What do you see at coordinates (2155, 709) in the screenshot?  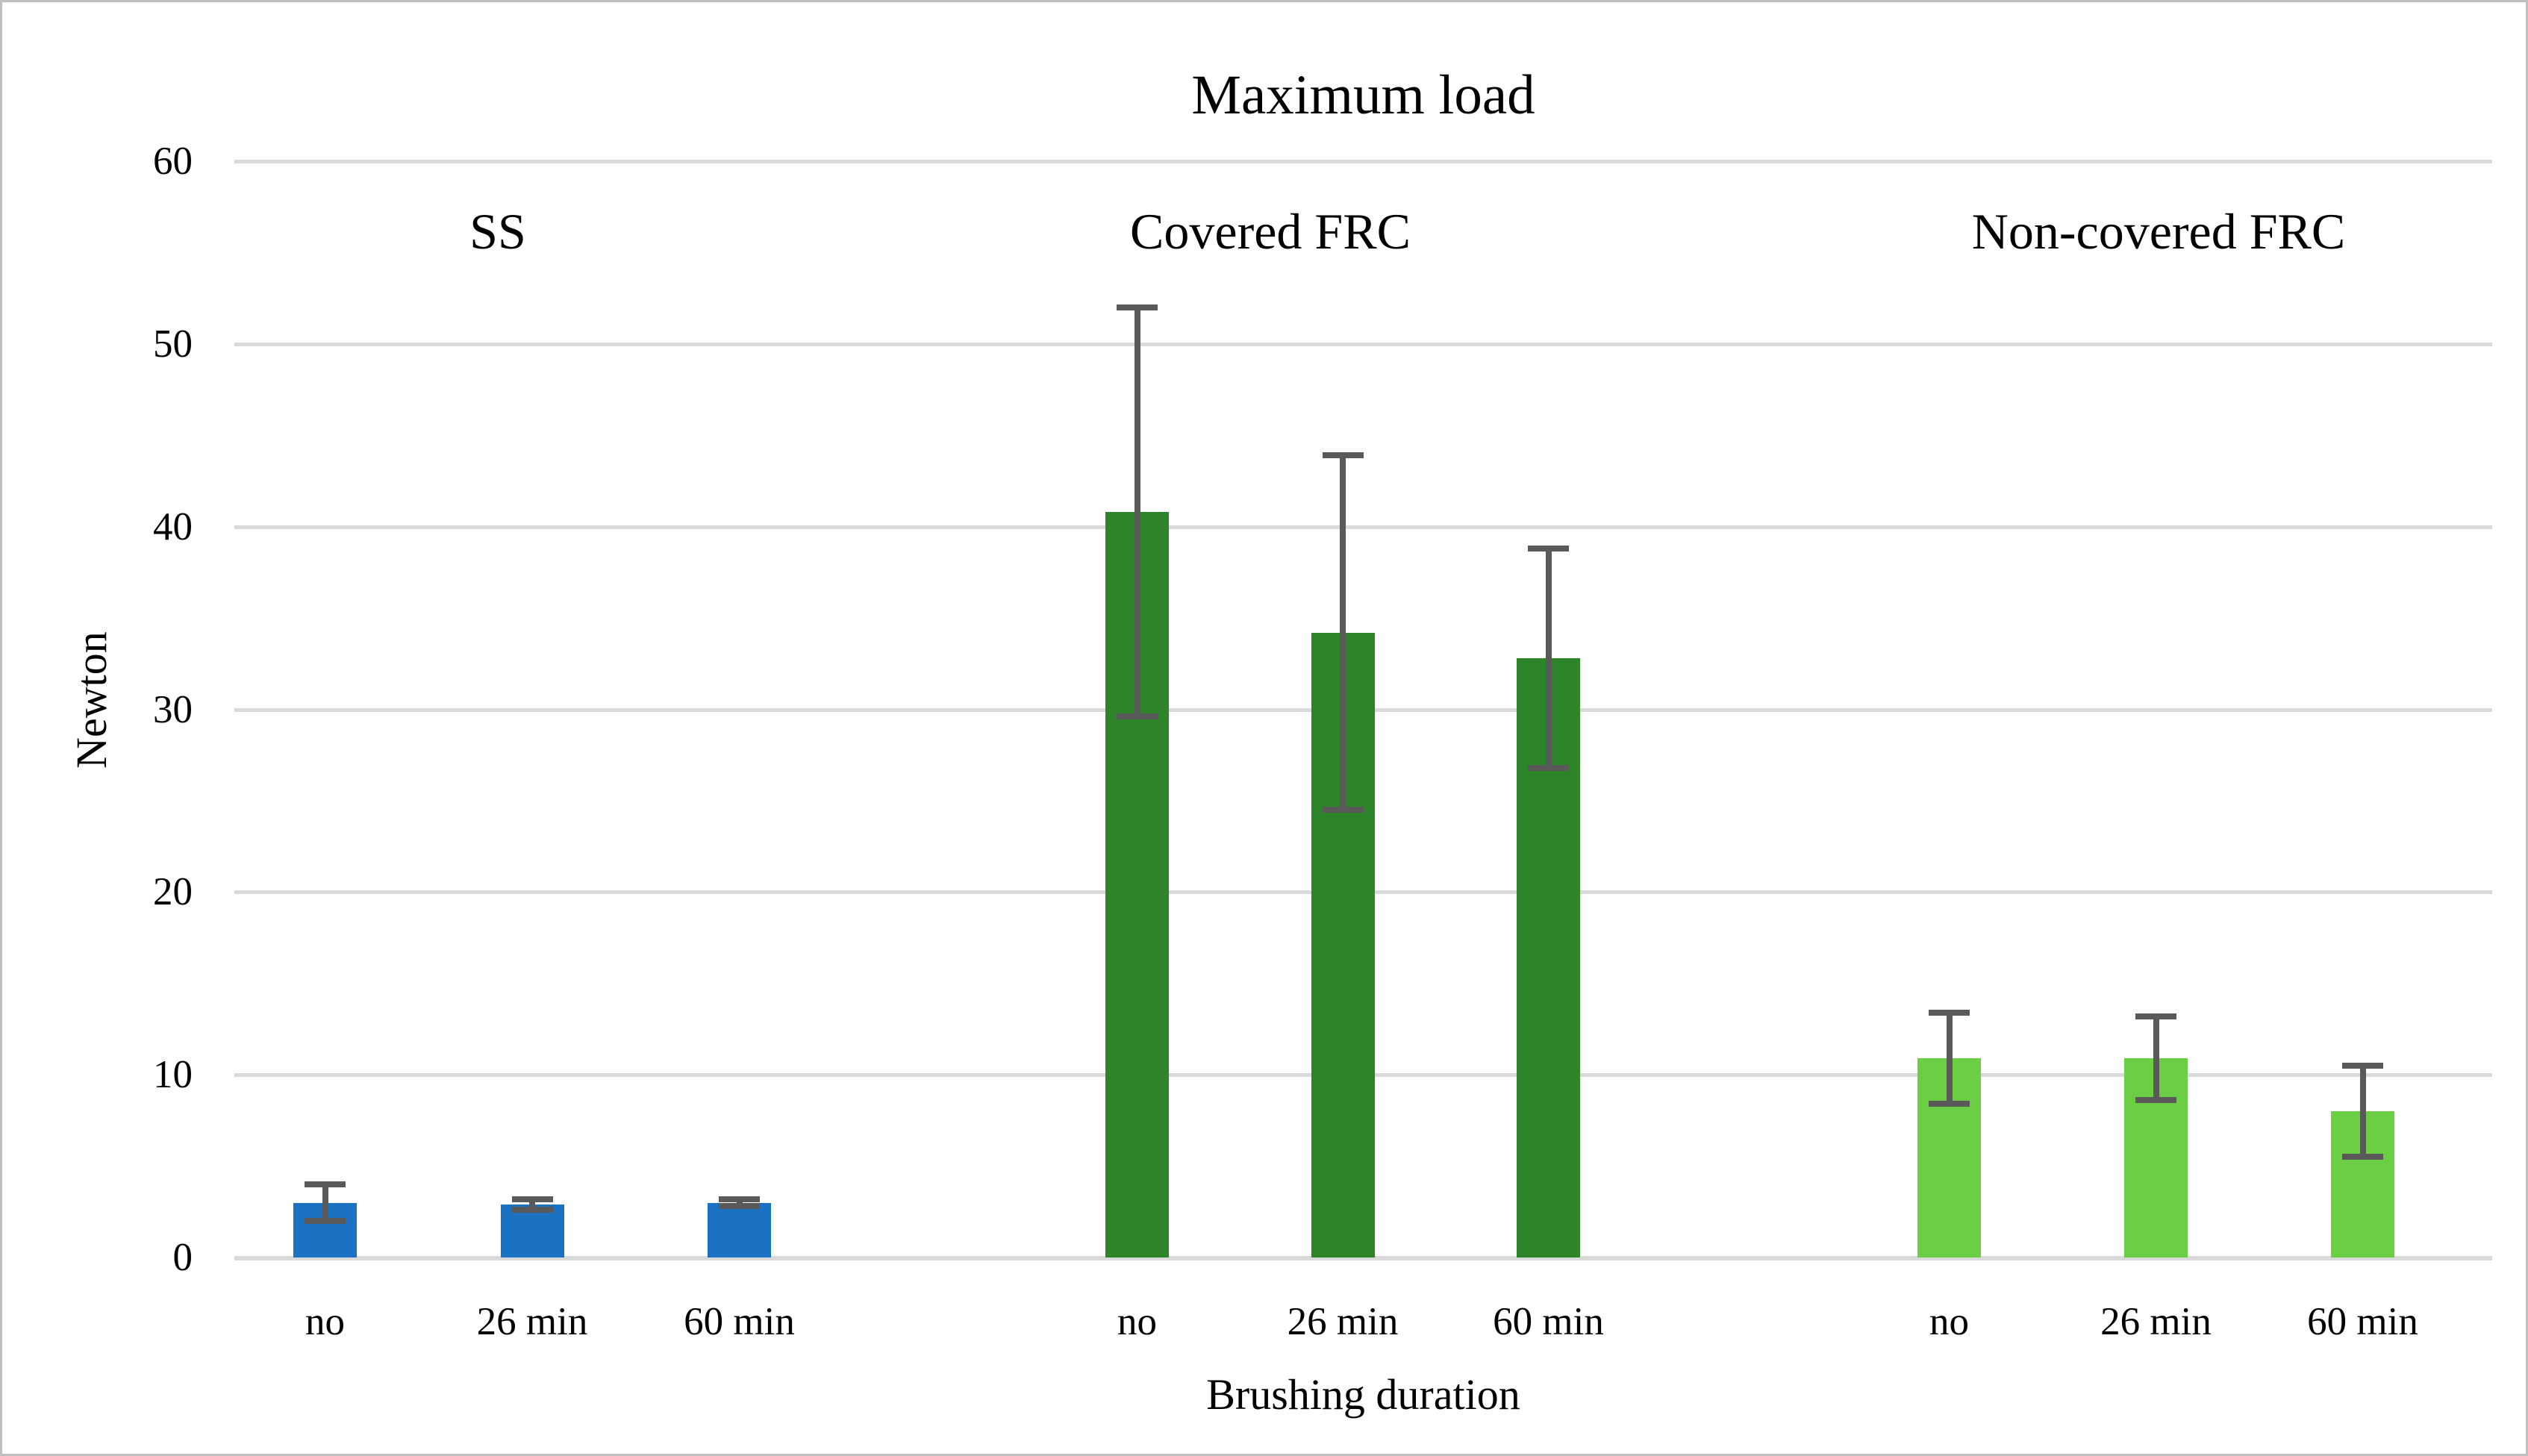 I see `bar-group-non-covered-frc` at bounding box center [2155, 709].